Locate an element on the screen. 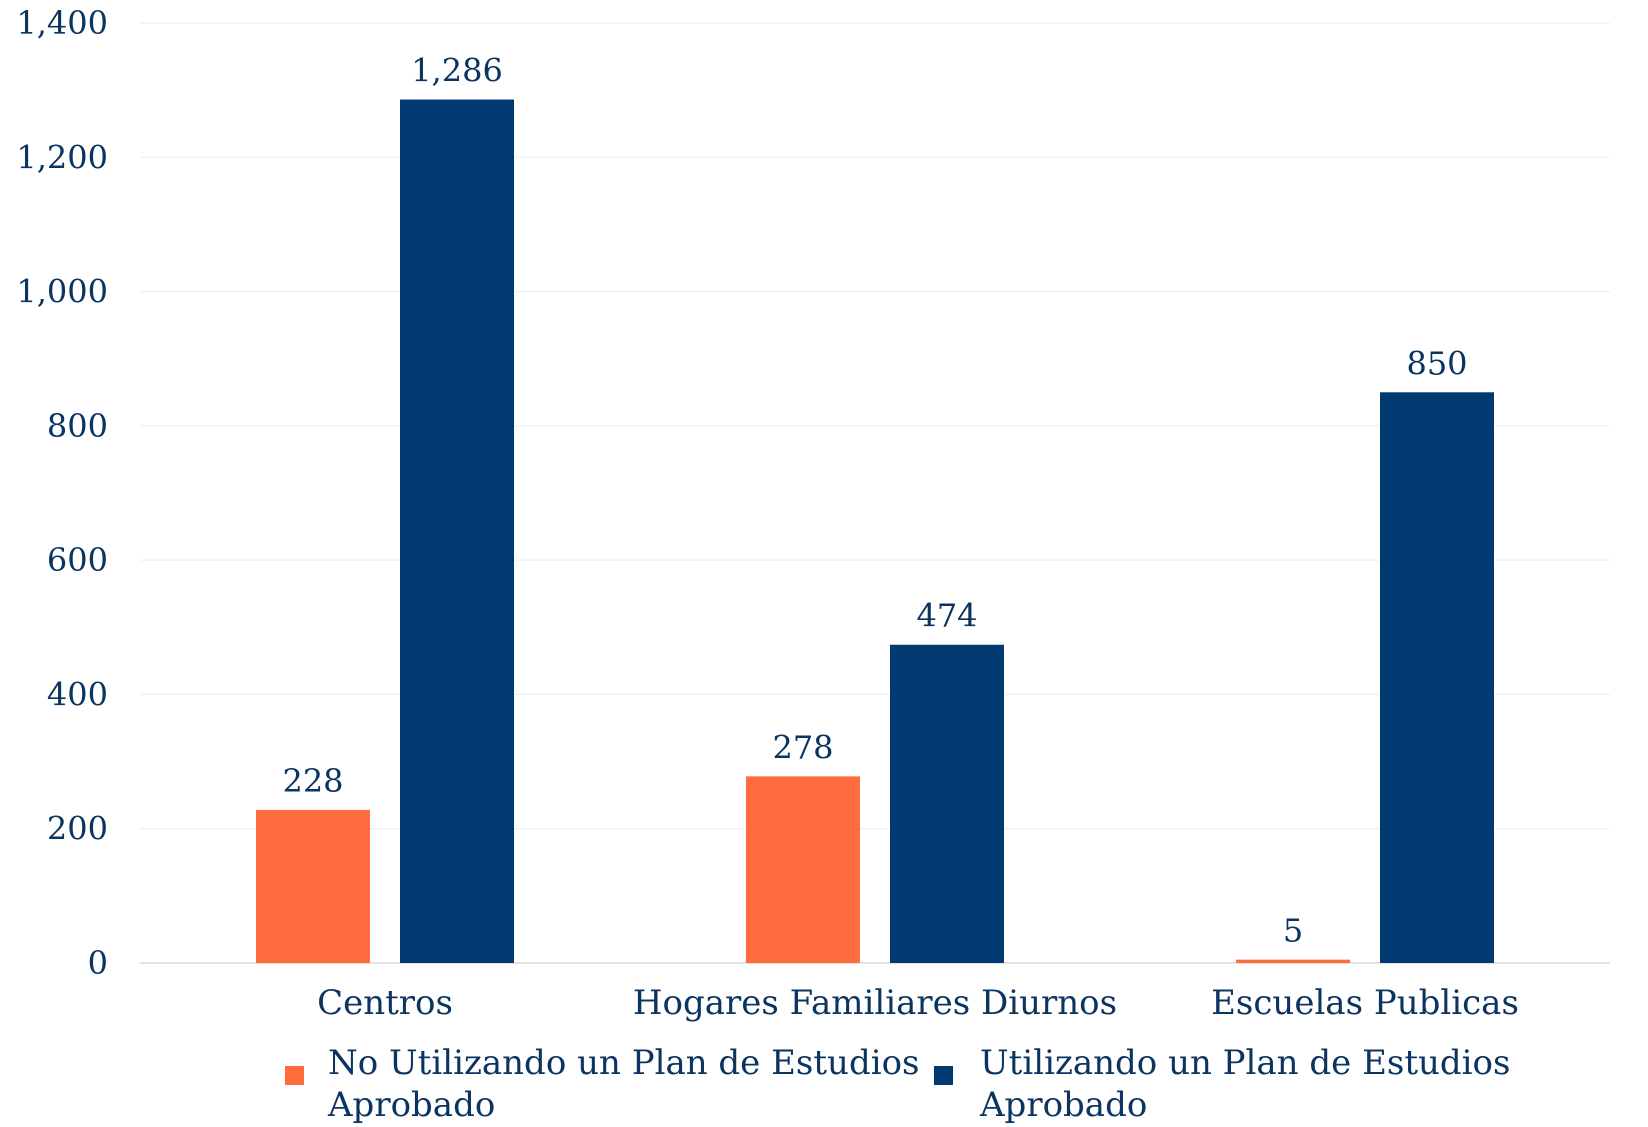 This screenshot has height=1127, width=1648. y-tick-label: 200 is located at coordinates (77, 829).